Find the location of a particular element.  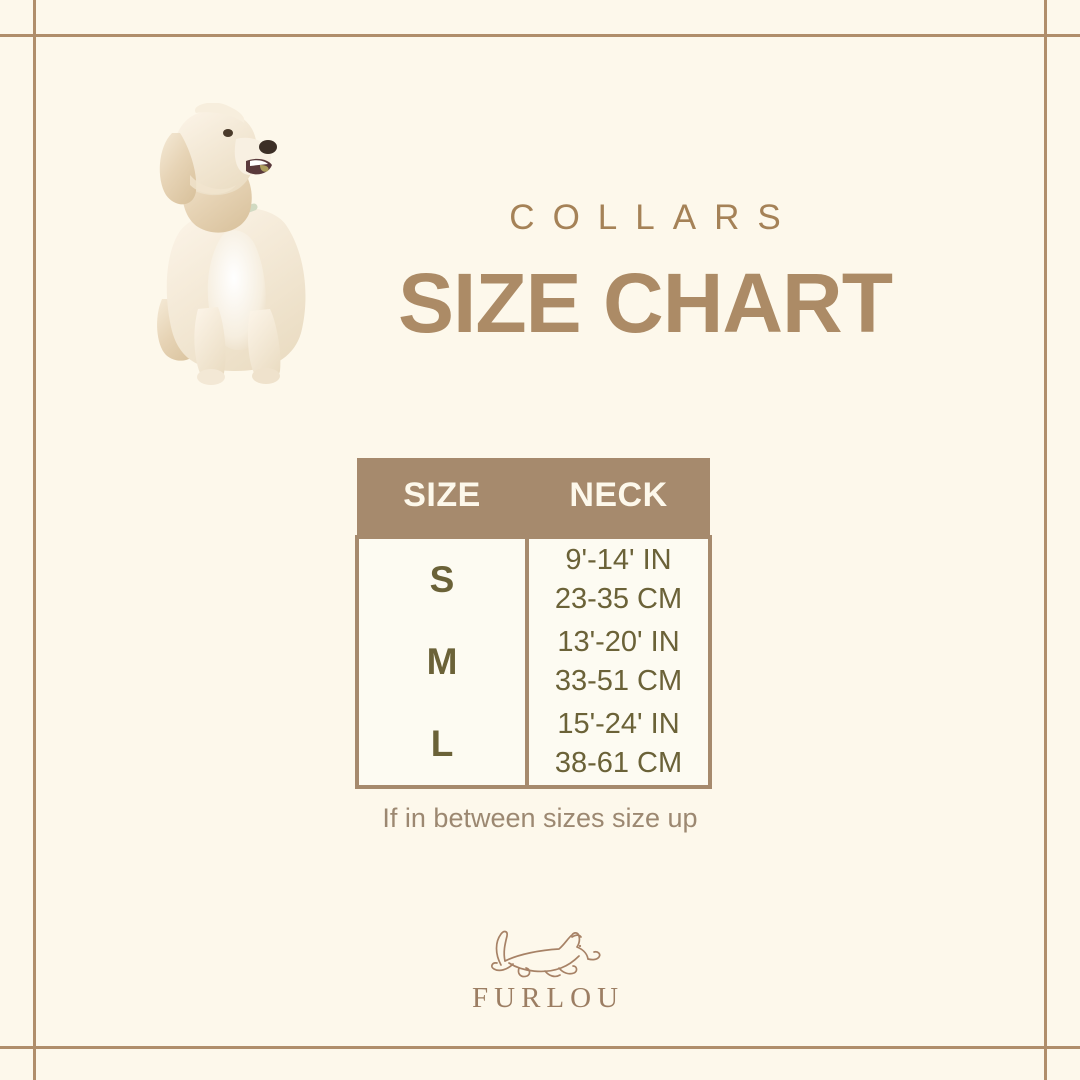

neck-inches-s: 9'-14' IN is located at coordinates (618, 560).